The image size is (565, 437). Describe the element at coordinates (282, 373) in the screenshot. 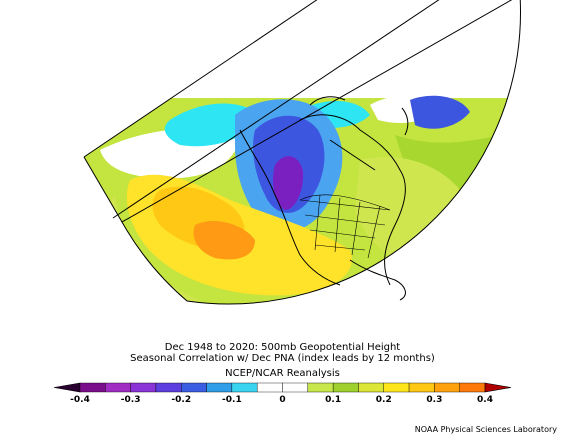

I see `title-line-3: NCEP/NCAR Reanalysis` at that location.